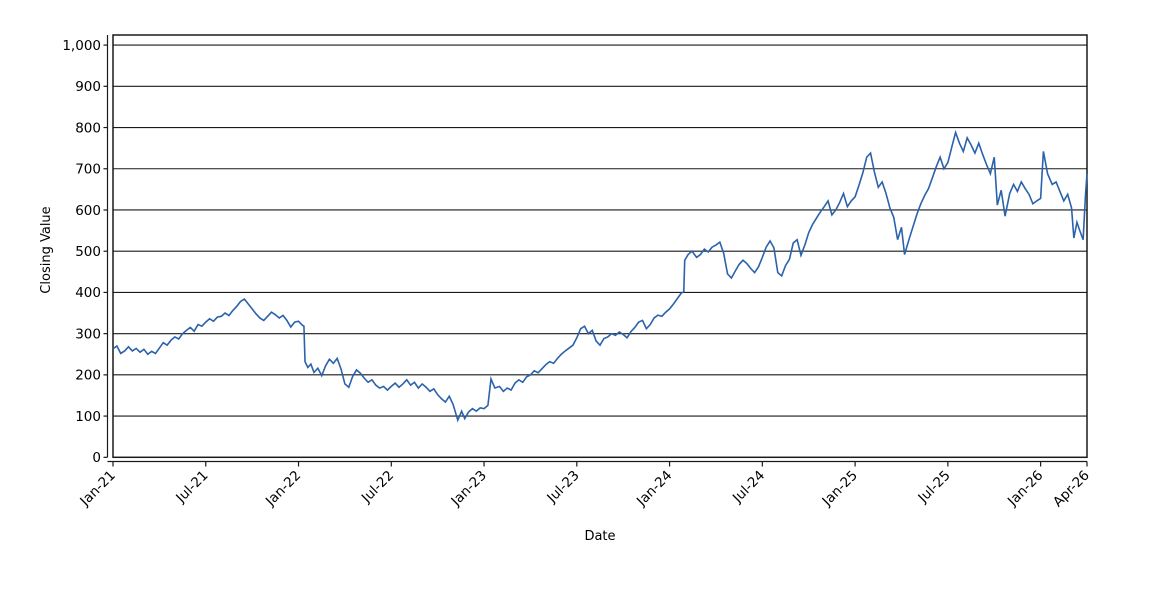  Describe the element at coordinates (377, 487) in the screenshot. I see `x-tick-label: Jul-22` at that location.